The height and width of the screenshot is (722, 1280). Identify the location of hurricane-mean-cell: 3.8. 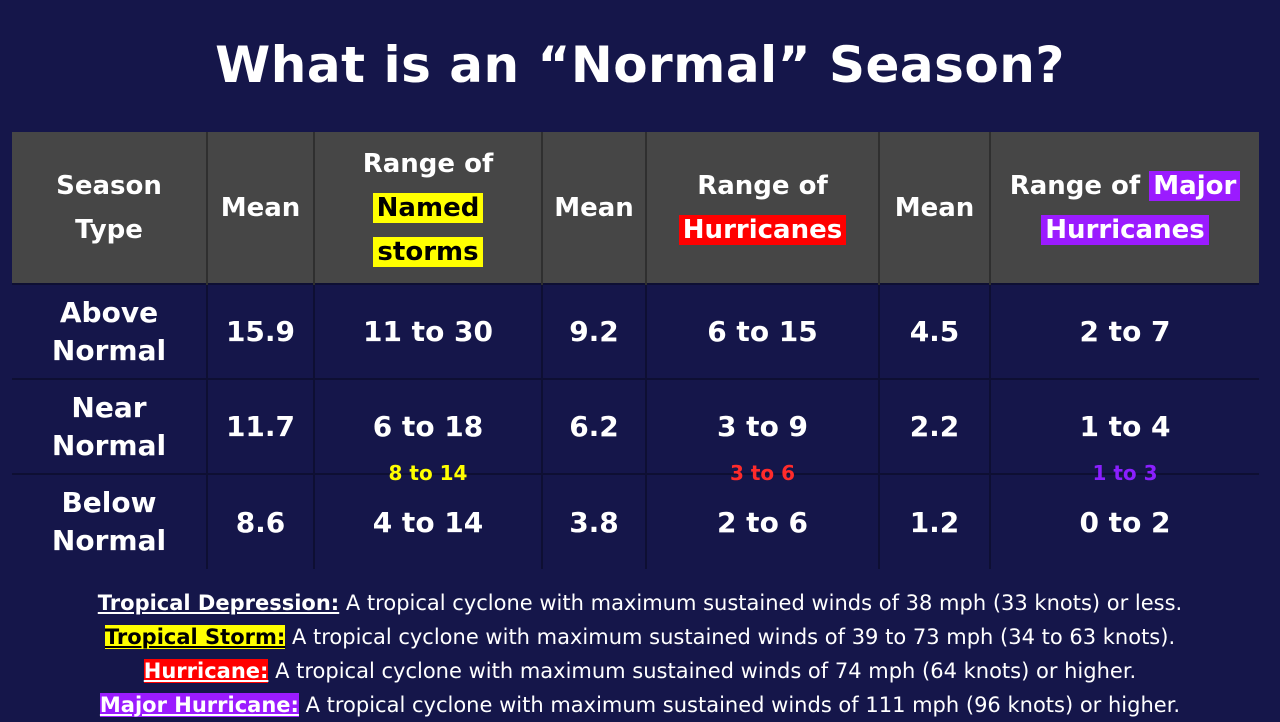
(594, 521).